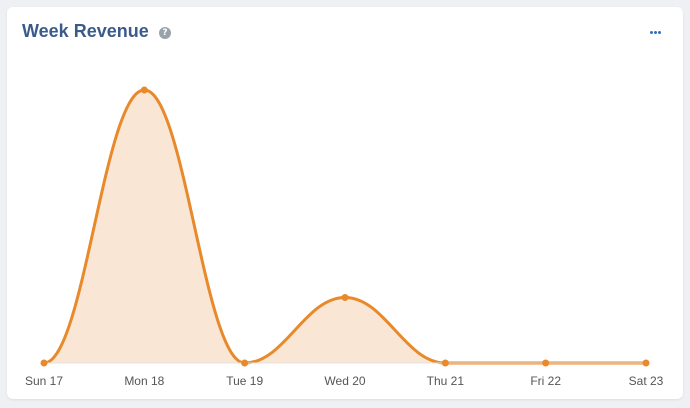 The width and height of the screenshot is (690, 408). I want to click on x-tick-label: Wed 20, so click(344, 381).